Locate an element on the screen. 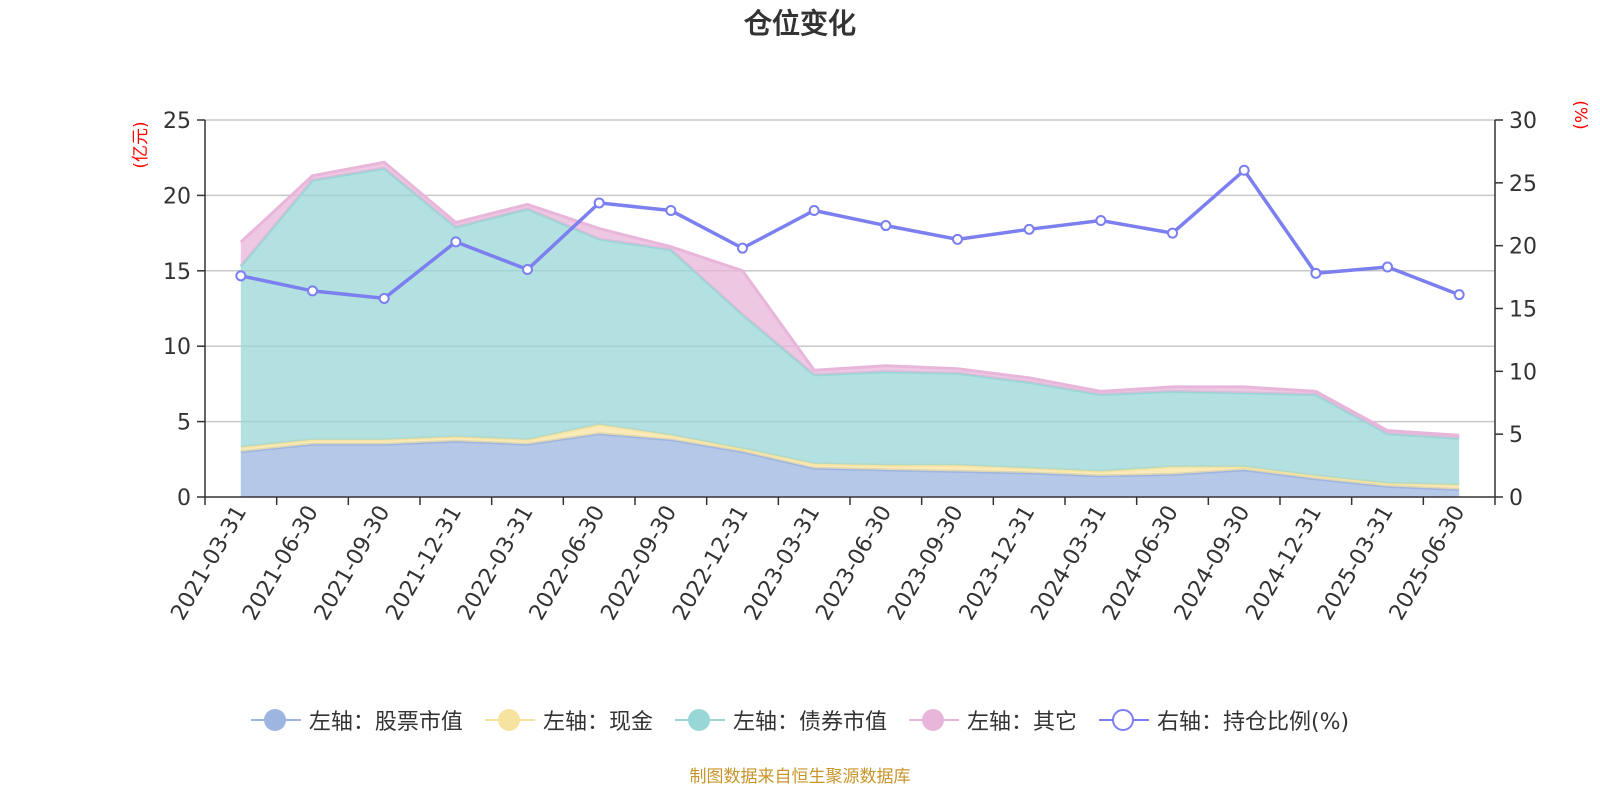 The height and width of the screenshot is (800, 1600). chart-title: 仓位变化 is located at coordinates (799, 23).